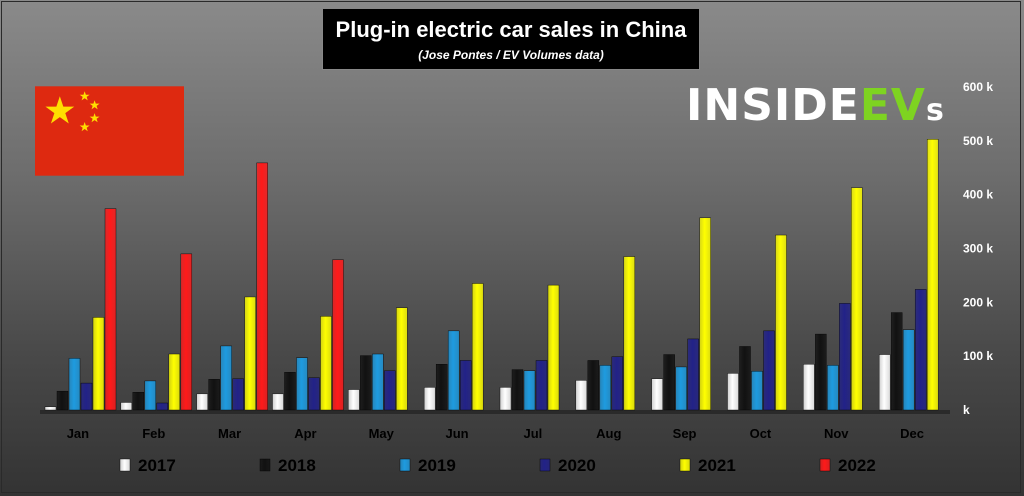 This screenshot has width=1024, height=496. I want to click on bar-2021-sep, so click(705, 314).